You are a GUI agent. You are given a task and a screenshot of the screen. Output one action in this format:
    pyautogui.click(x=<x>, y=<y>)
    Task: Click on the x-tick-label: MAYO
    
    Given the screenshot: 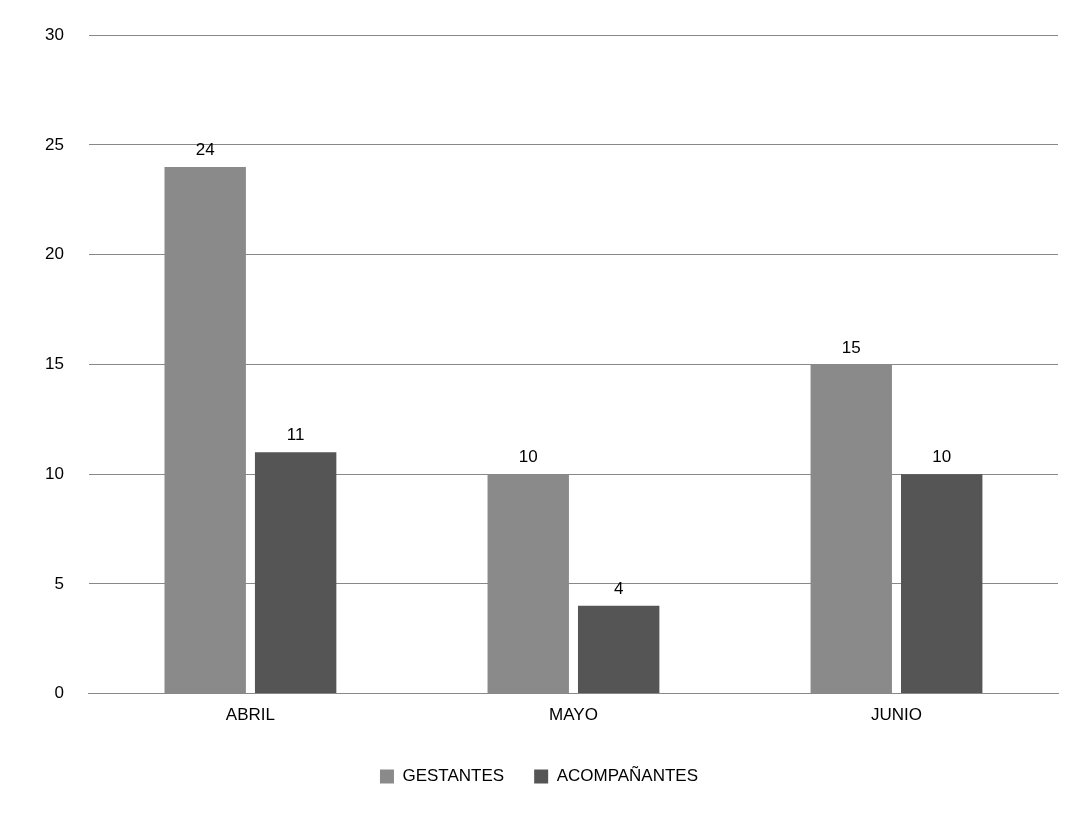 What is the action you would take?
    pyautogui.click(x=573, y=715)
    